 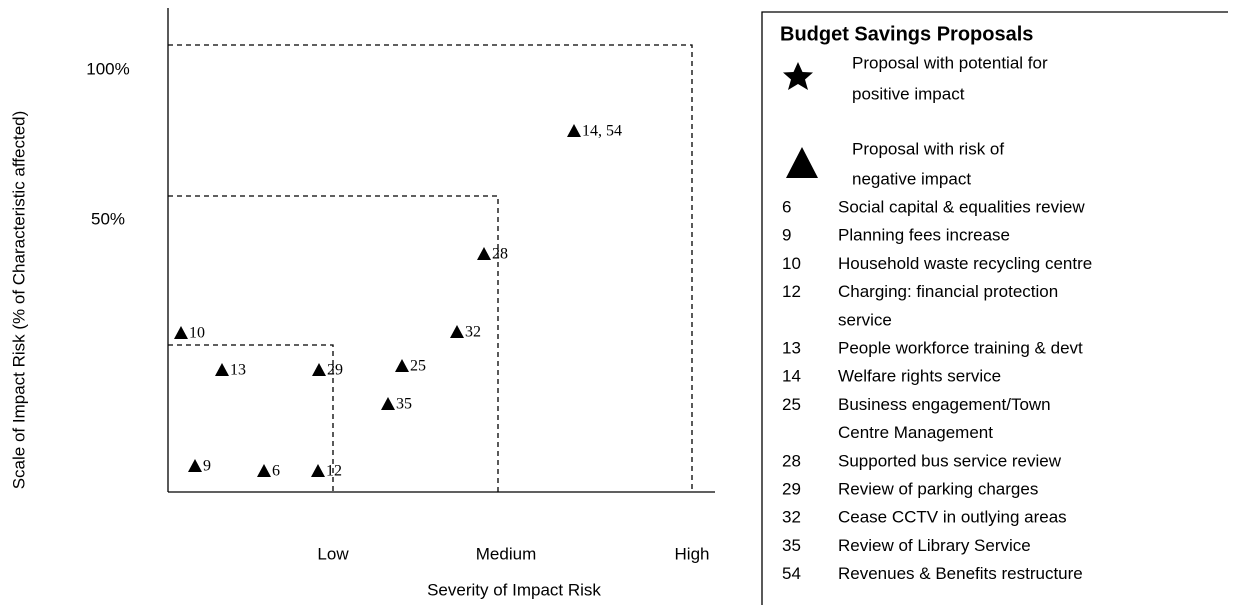 What do you see at coordinates (791, 517) in the screenshot?
I see `legend-number: 32` at bounding box center [791, 517].